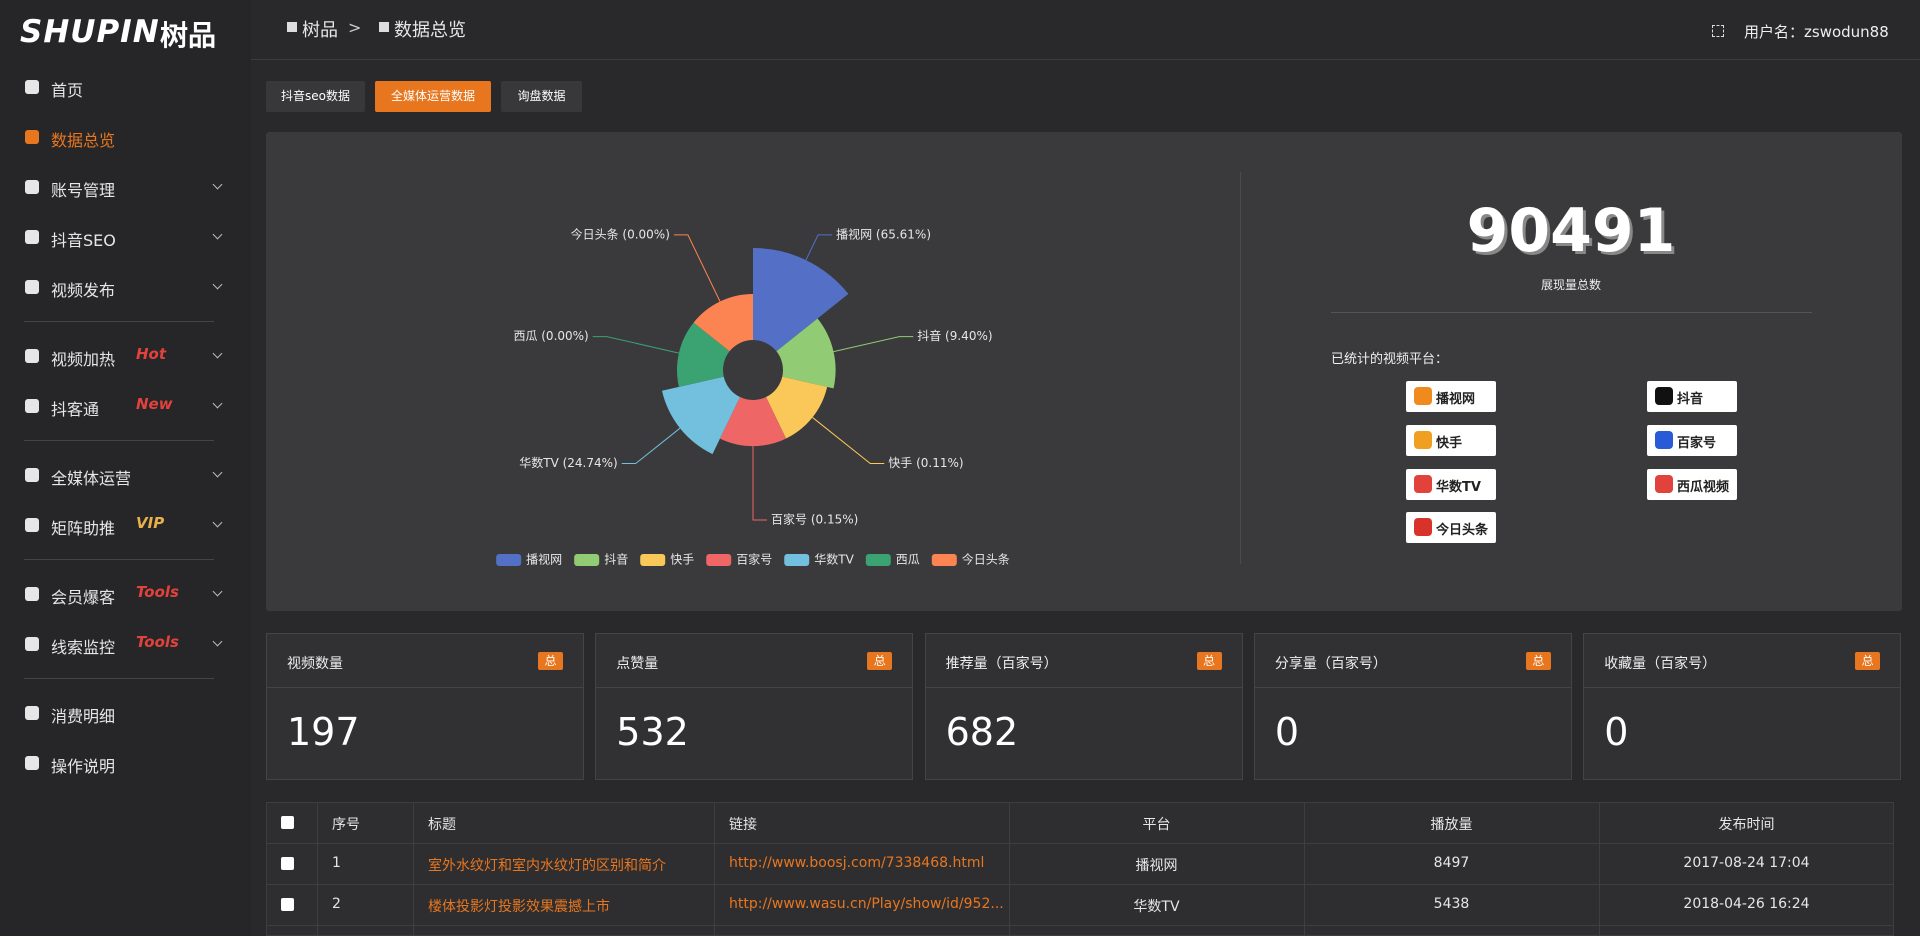 Image resolution: width=1920 pixels, height=936 pixels. What do you see at coordinates (1156, 825) in the screenshot?
I see `table-header: 平台` at bounding box center [1156, 825].